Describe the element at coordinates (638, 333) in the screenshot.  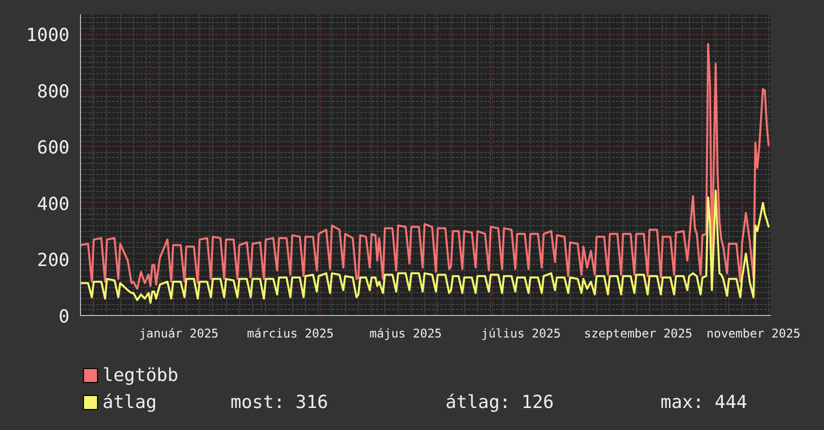
I see `x-tick-label: szeptember 2025` at that location.